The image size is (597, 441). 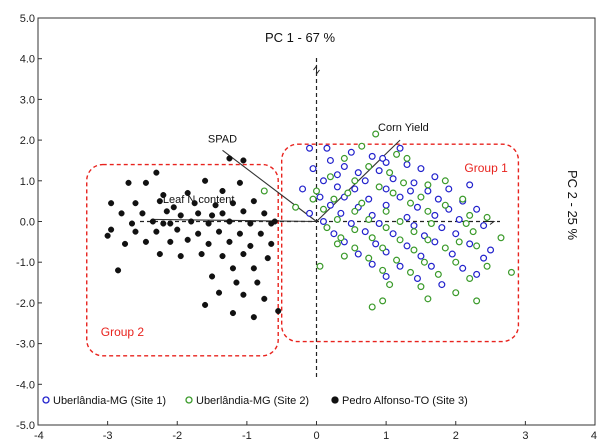 What do you see at coordinates (27, 141) in the screenshot?
I see `y-tick-label: 2.0` at bounding box center [27, 141].